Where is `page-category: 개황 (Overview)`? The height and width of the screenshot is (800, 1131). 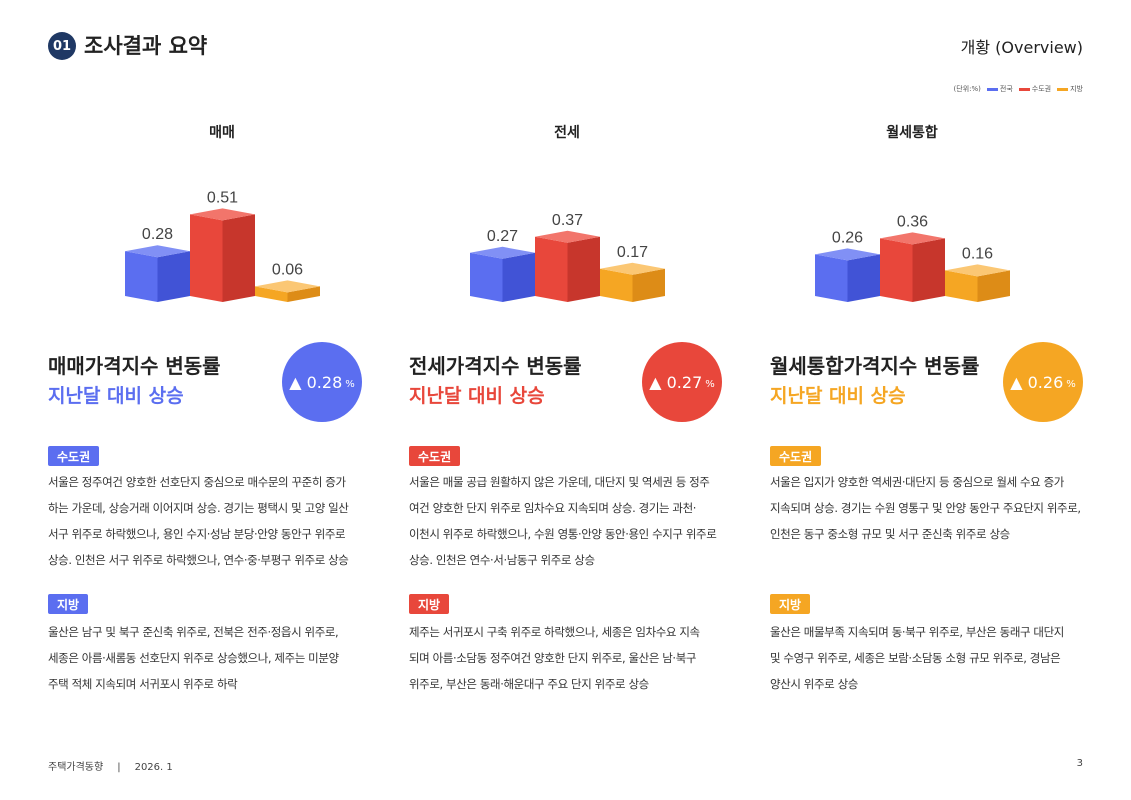
page-category: 개황 (Overview) is located at coordinates (1021, 47).